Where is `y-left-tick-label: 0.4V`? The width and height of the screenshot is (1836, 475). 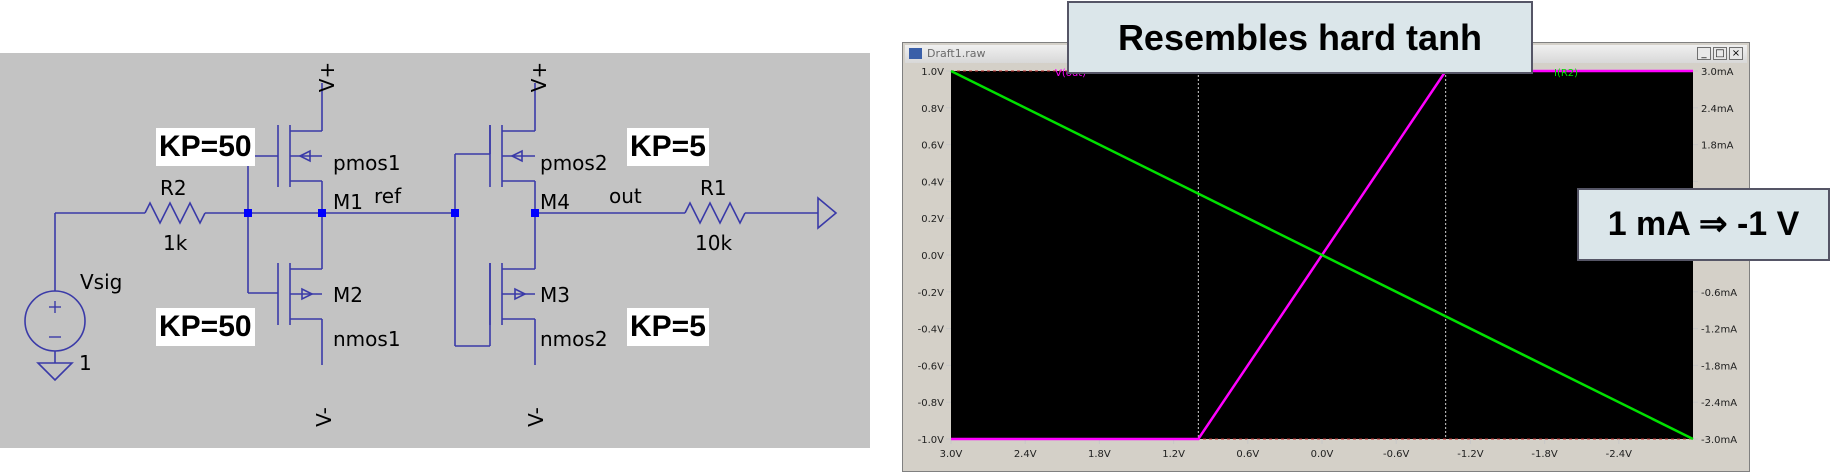
y-left-tick-label: 0.4V is located at coordinates (932, 182).